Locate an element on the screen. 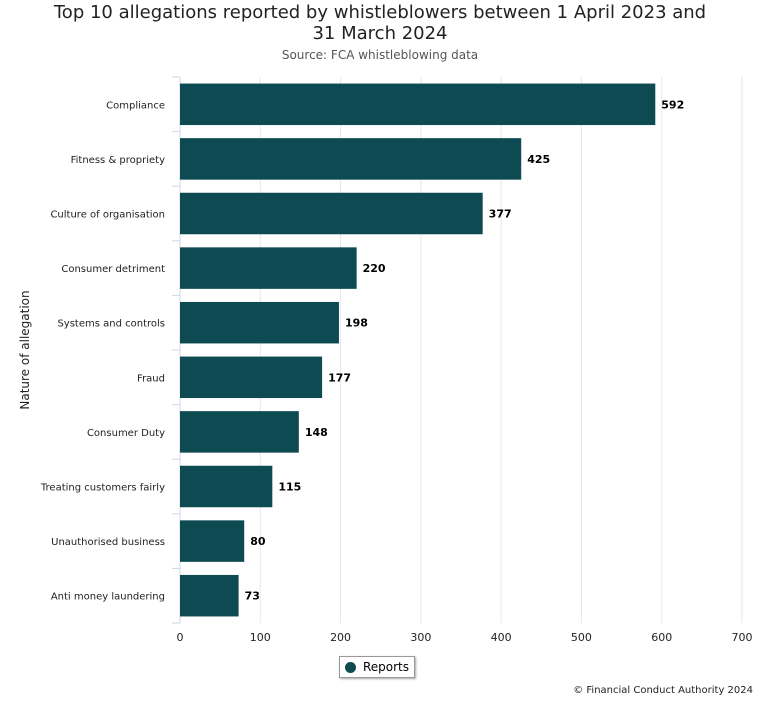 The image size is (770, 716). category-label: Fitness & propriety is located at coordinates (118, 160).